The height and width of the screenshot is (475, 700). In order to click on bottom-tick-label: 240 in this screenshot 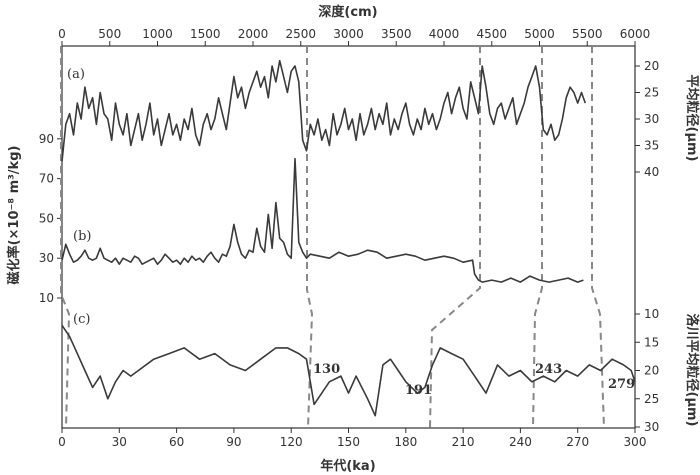, I will do `click(520, 442)`.